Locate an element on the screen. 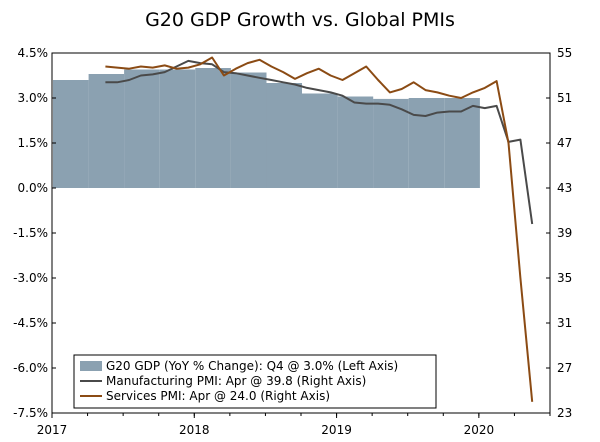  x-tick-label-2: 2019 is located at coordinates (336, 430).